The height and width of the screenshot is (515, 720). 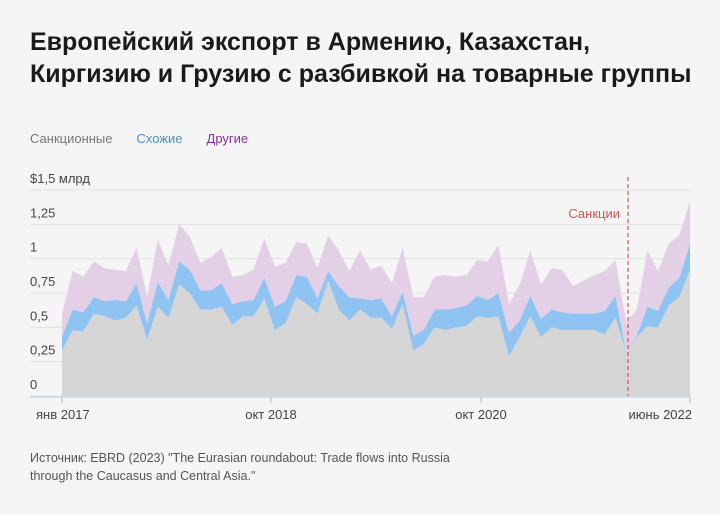 I want to click on x-tick-label: июнь 2022, so click(x=661, y=414).